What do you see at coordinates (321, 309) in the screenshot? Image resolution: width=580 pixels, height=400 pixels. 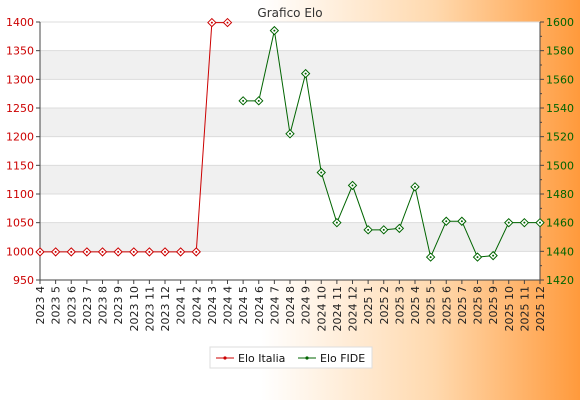 I see `x-tick-label: 2024 10` at bounding box center [321, 309].